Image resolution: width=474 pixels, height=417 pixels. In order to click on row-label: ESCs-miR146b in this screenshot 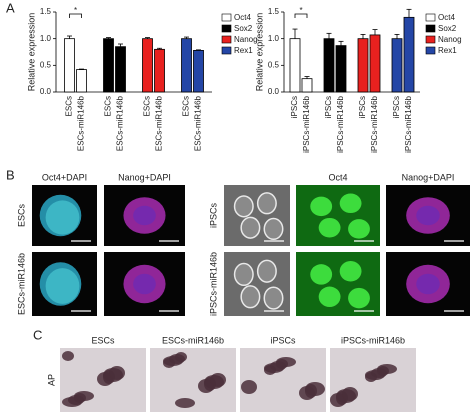, I will do `click(21, 284)`.